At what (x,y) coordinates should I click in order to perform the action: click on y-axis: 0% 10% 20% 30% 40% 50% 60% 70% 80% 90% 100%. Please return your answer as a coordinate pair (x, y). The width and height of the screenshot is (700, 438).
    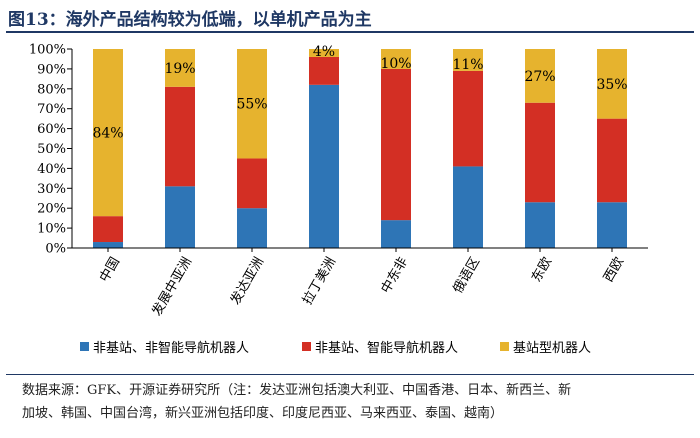
    Looking at the image, I should click on (51, 150).